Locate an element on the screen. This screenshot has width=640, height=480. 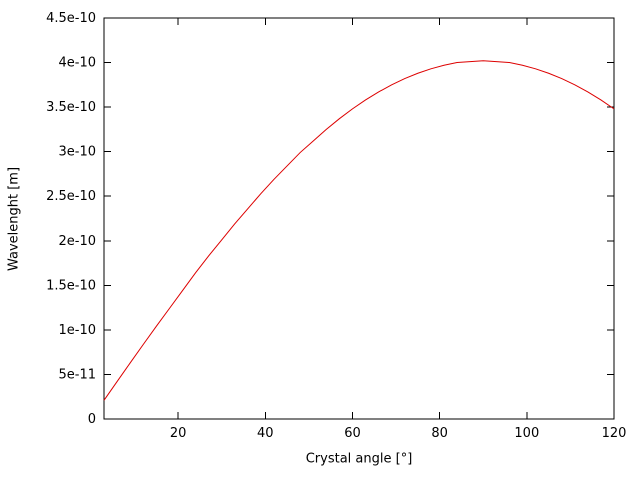
x-tick-label: 60 is located at coordinates (352, 433).